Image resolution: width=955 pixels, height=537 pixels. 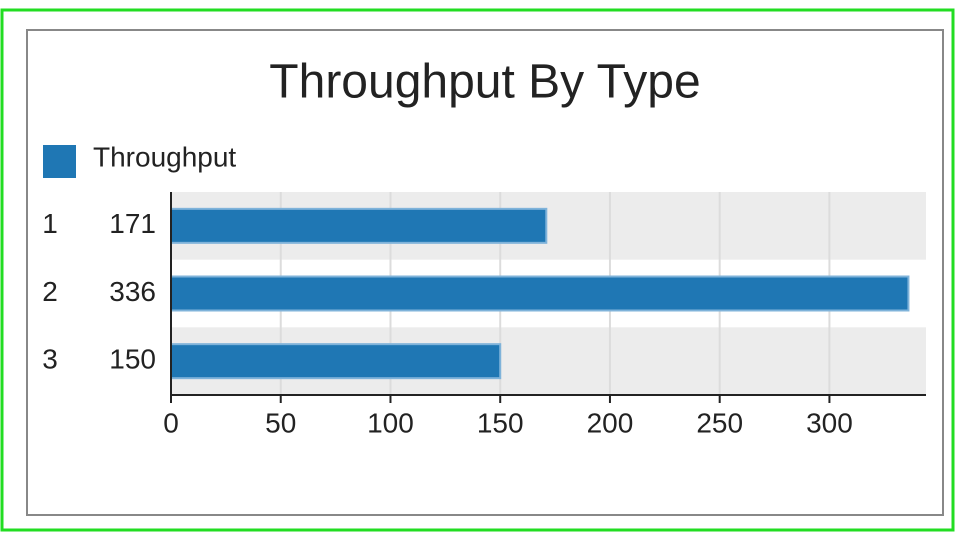 I want to click on y-tick-label: 3, so click(x=50, y=359).